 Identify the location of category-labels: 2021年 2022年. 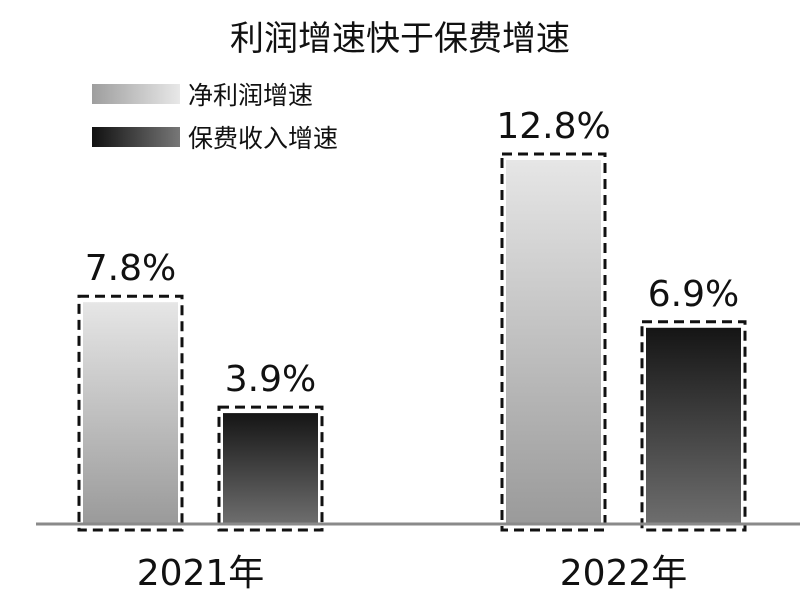
(412, 573).